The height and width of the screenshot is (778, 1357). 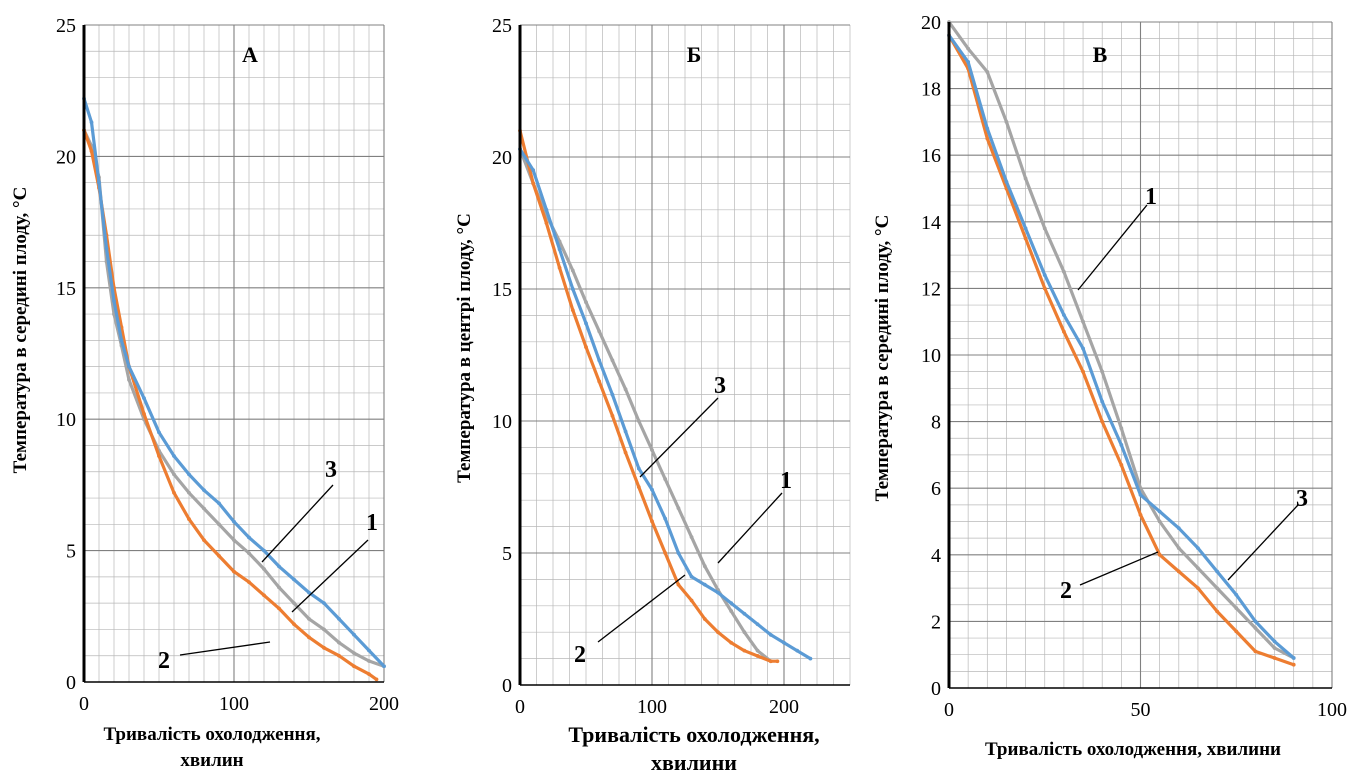 What do you see at coordinates (931, 289) in the screenshot?
I see `panel-c-ytick-label: 12` at bounding box center [931, 289].